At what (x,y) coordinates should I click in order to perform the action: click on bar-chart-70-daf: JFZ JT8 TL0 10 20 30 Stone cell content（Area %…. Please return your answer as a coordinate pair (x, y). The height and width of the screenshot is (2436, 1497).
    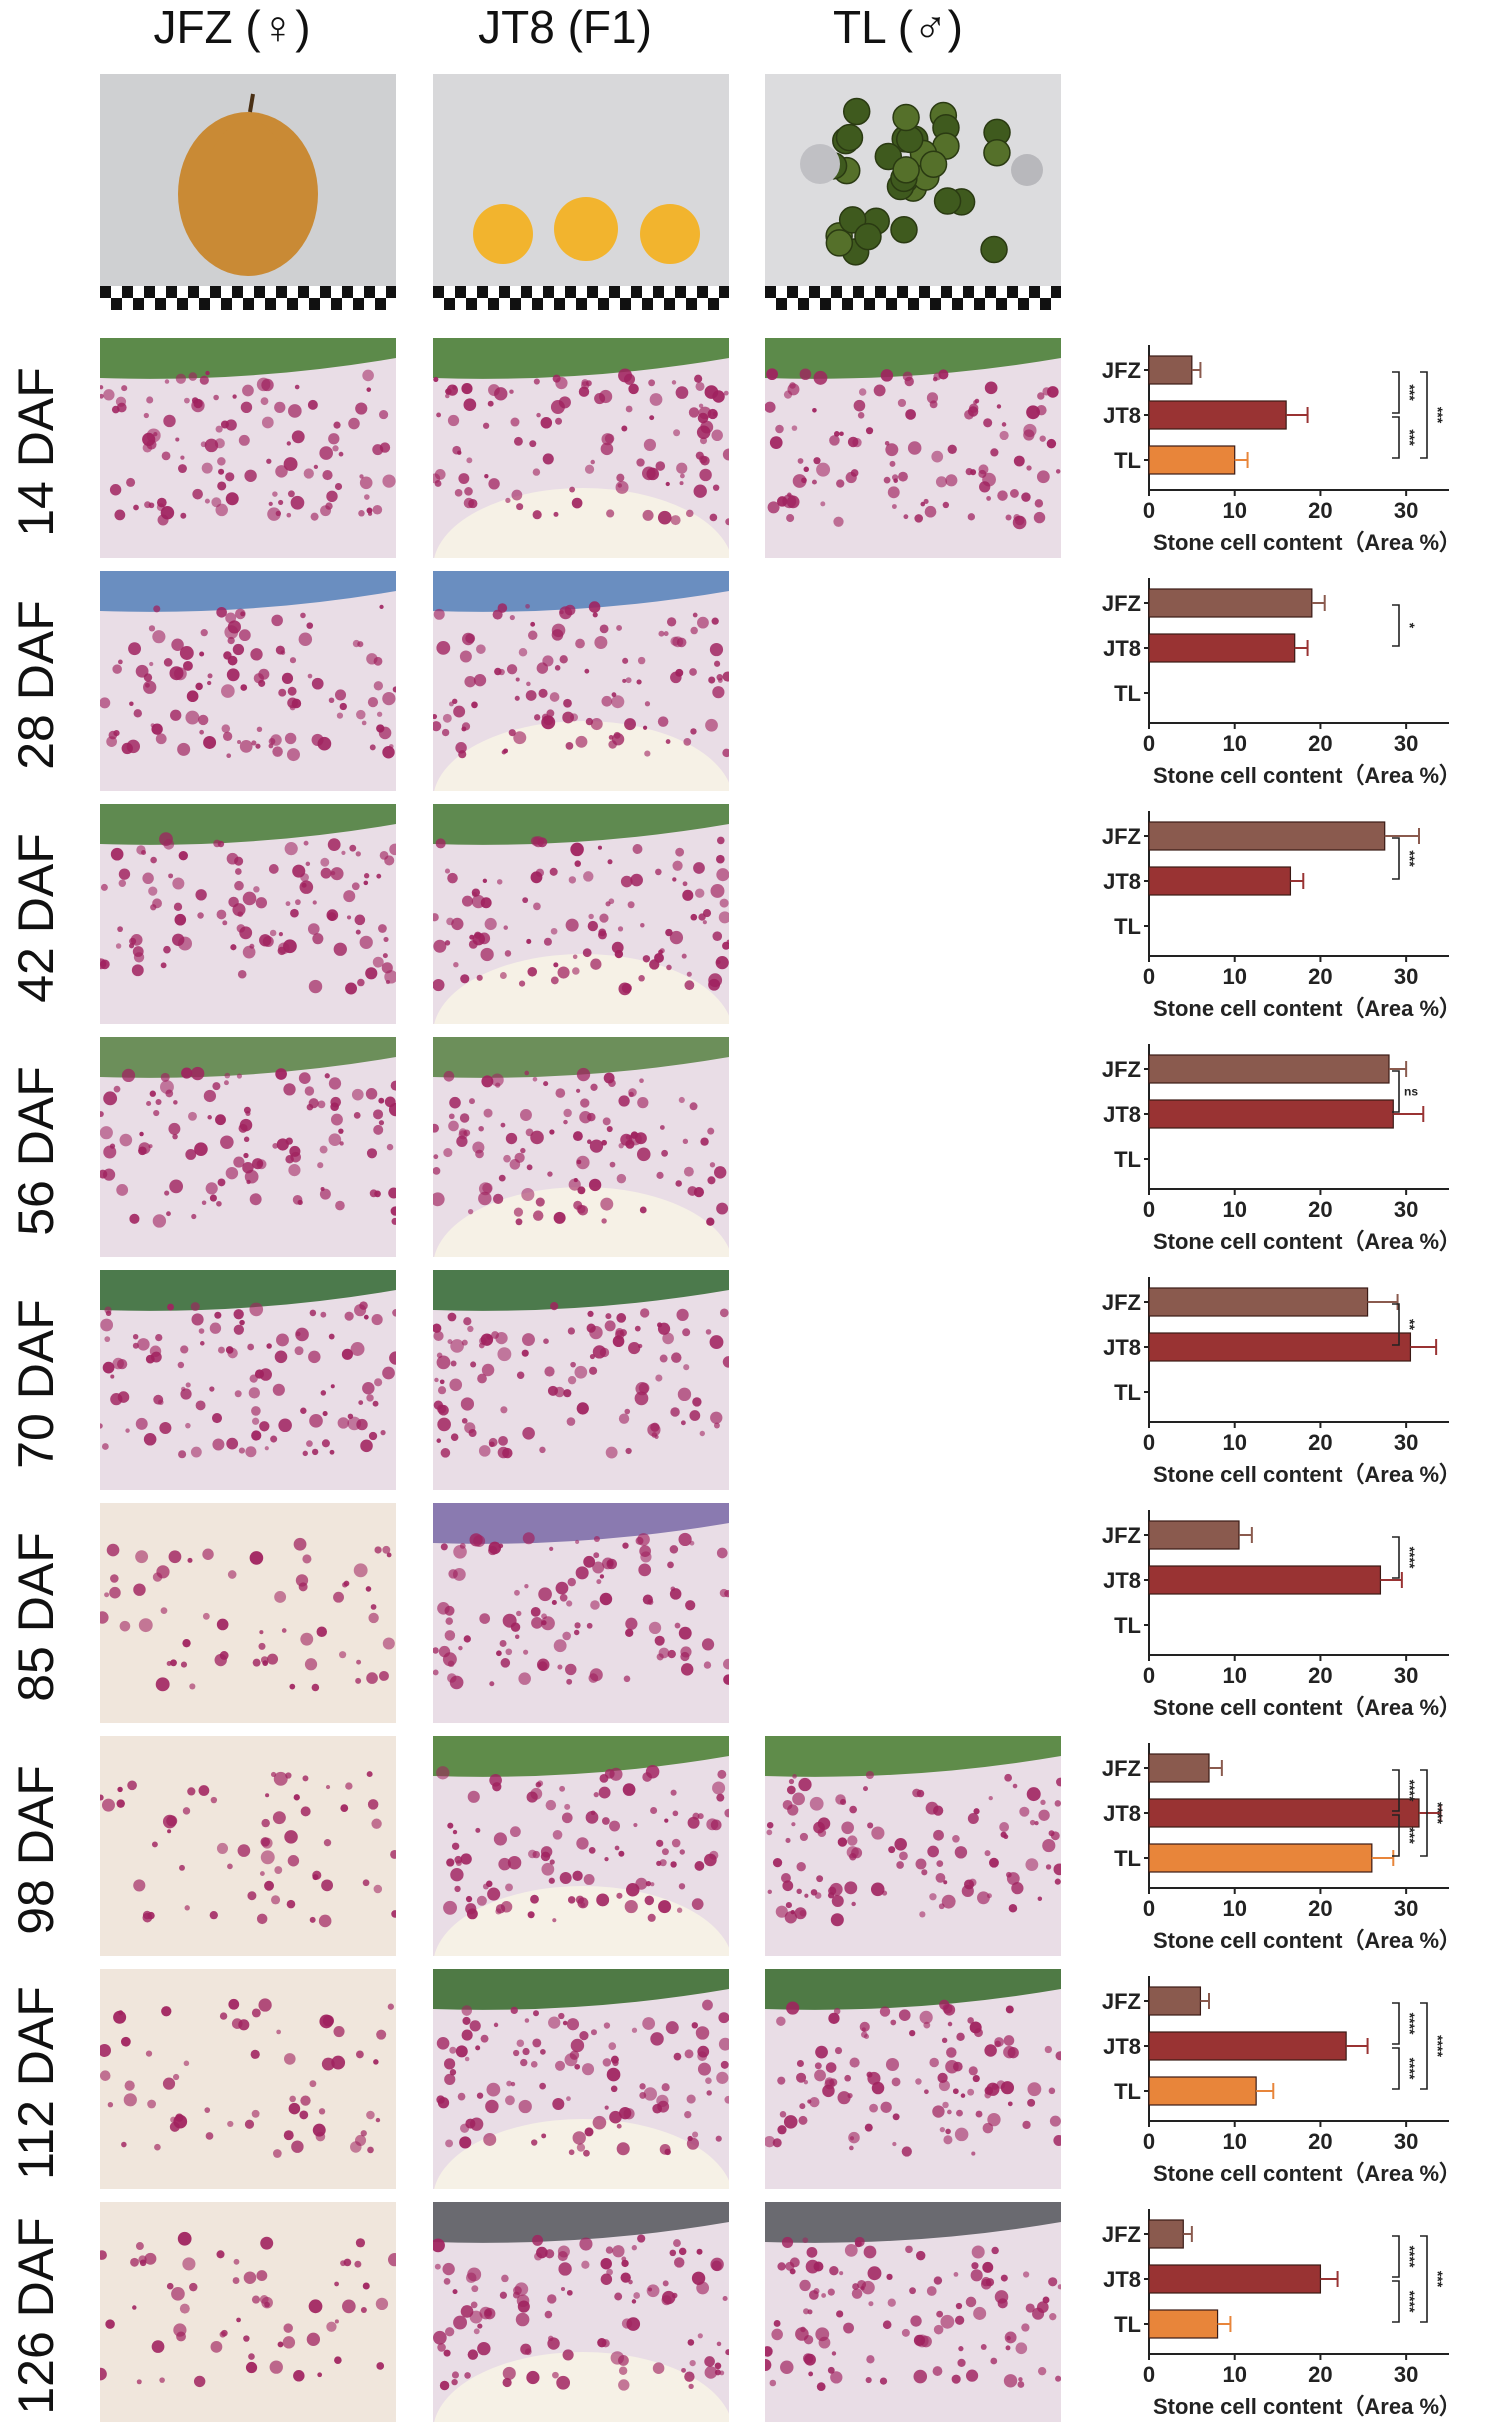
    Looking at the image, I should click on (1278, 1382).